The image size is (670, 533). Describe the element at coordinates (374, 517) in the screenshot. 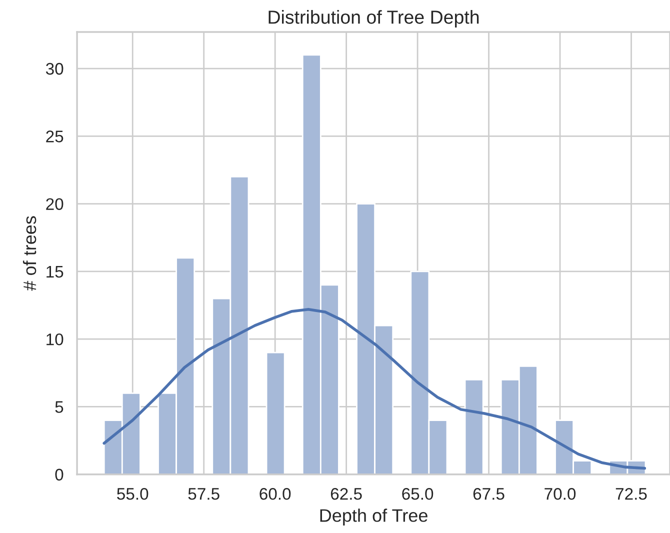

I see `x-axis-title: Depth of Tree` at that location.